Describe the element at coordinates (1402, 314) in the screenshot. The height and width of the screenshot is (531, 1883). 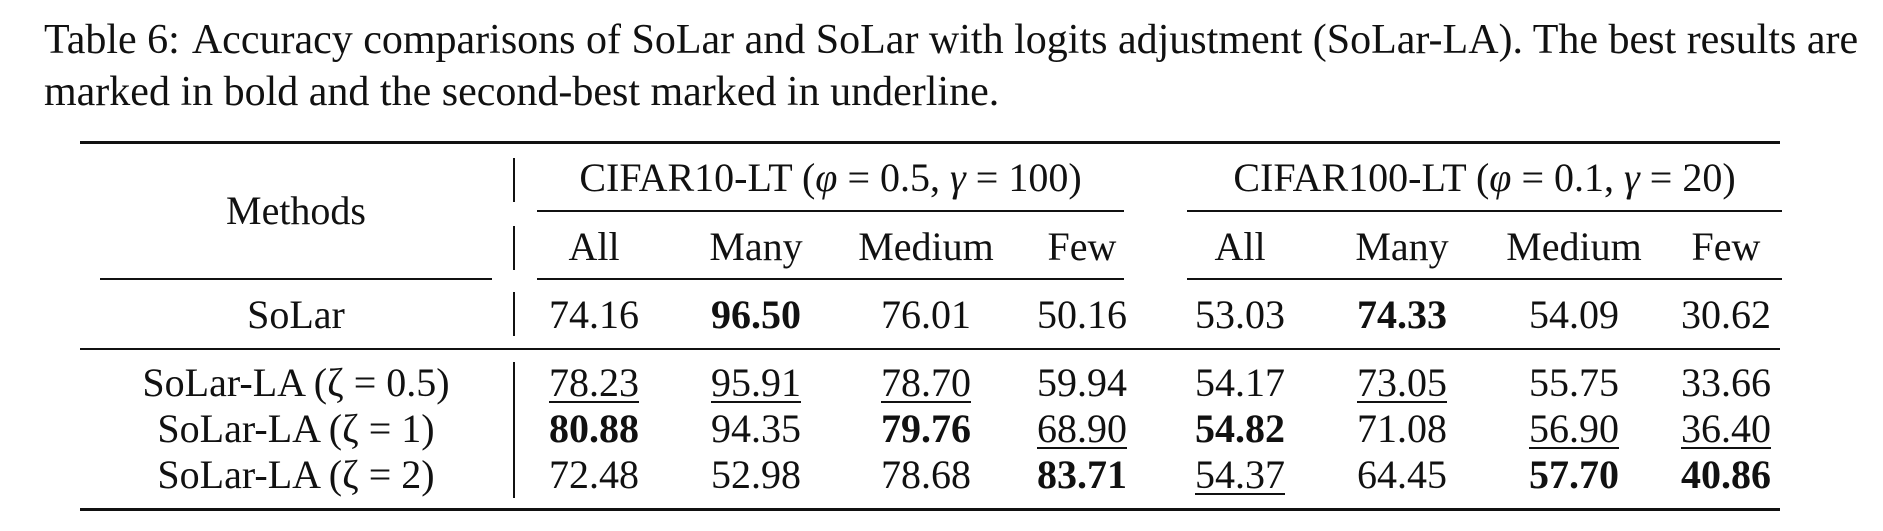
I see `table-cell: 74.33` at that location.